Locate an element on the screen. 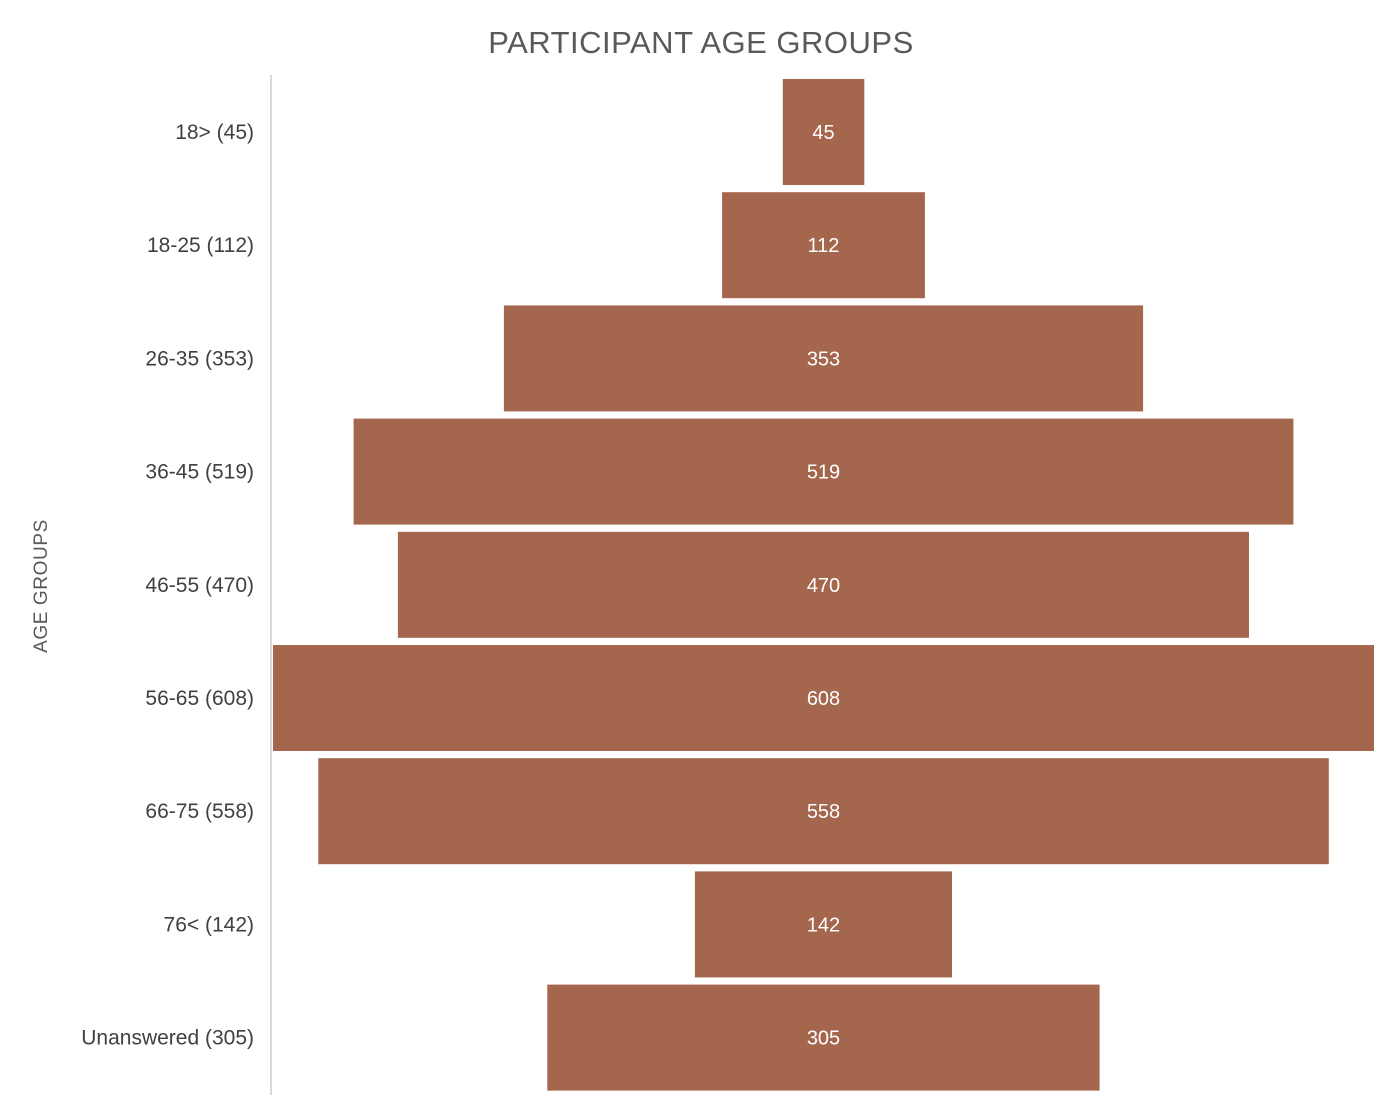  bar-data-label: 519 is located at coordinates (823, 473).